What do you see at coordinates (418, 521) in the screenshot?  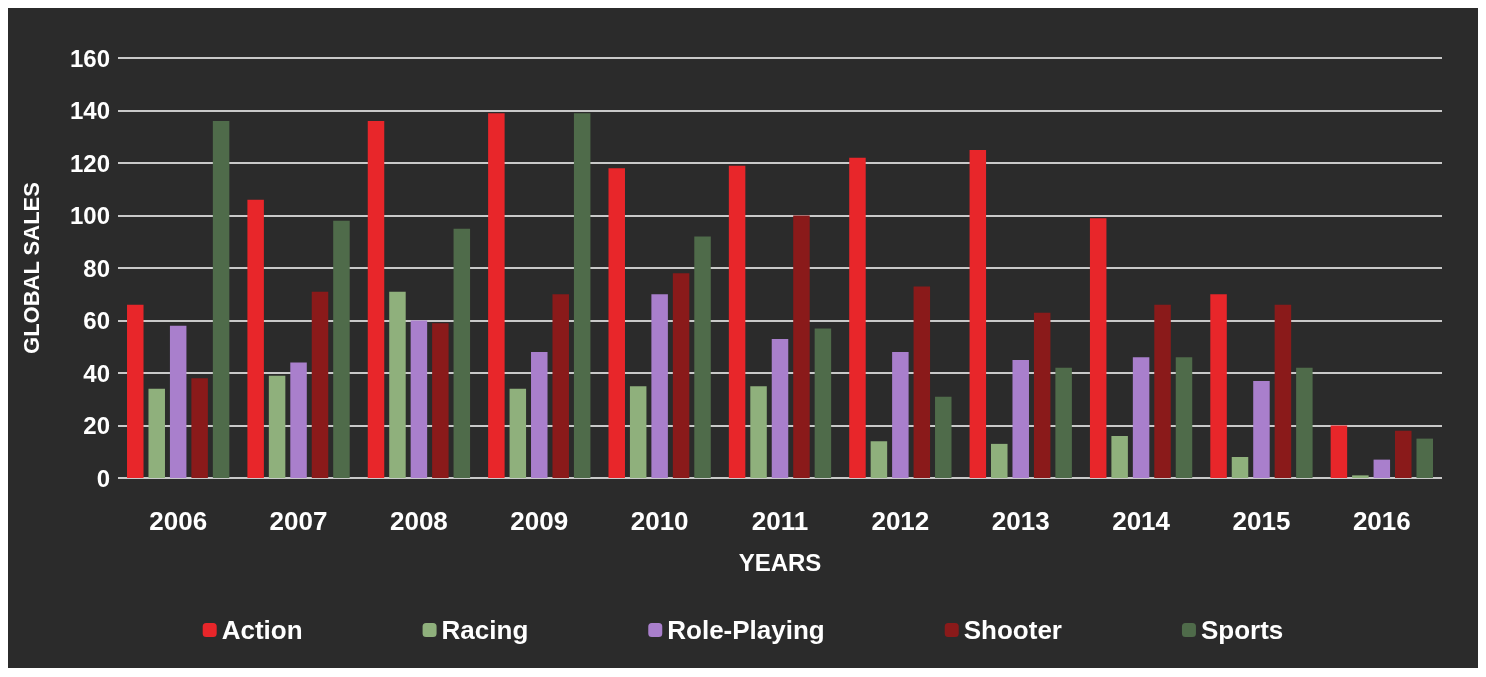 I see `x-tick-label: 2008` at bounding box center [418, 521].